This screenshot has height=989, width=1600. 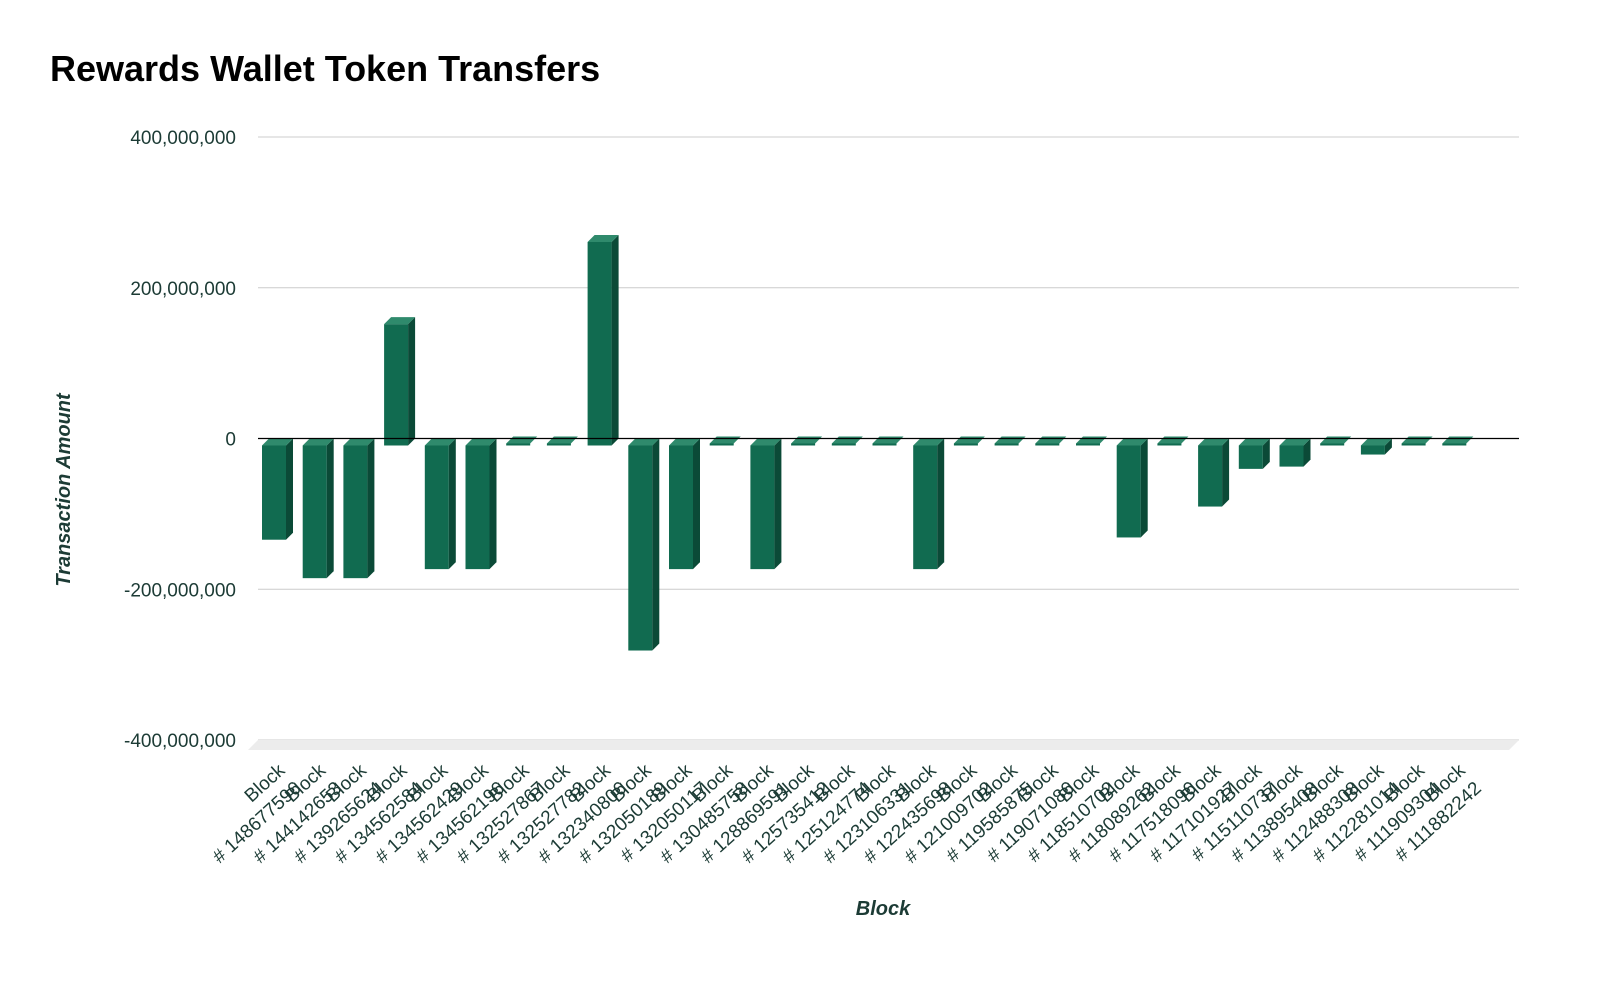 I want to click on x-axis-title: Block, so click(x=883, y=909).